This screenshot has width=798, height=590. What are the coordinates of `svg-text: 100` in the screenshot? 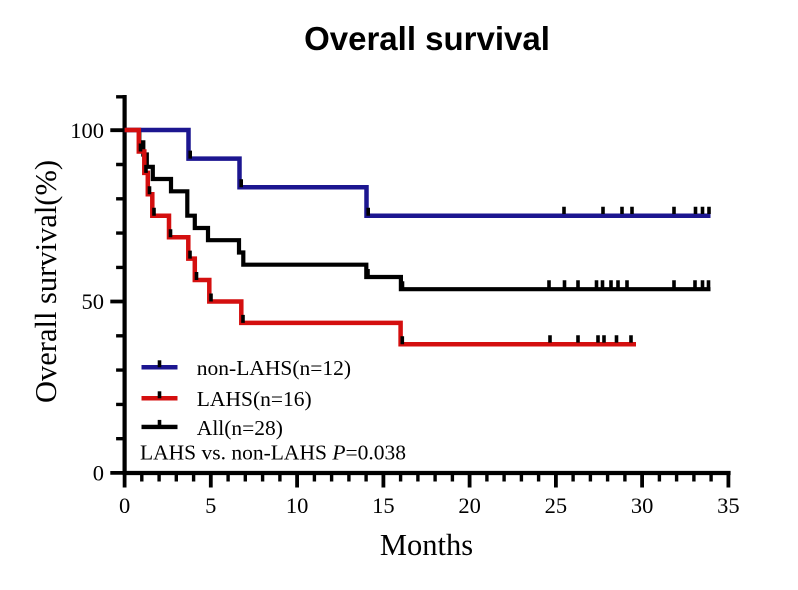 It's located at (87, 130).